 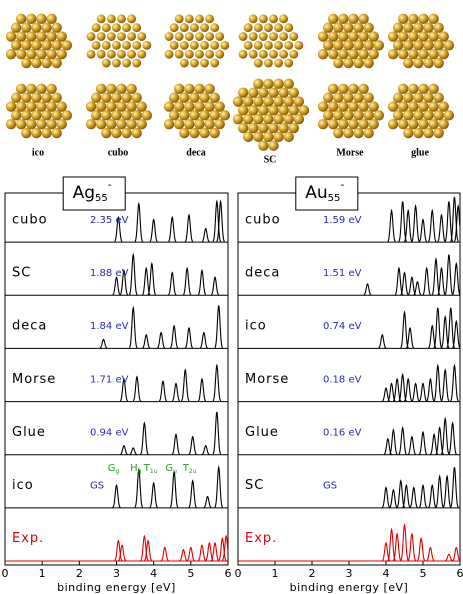 I want to click on energy-label: 1.51 eV, so click(x=342, y=273).